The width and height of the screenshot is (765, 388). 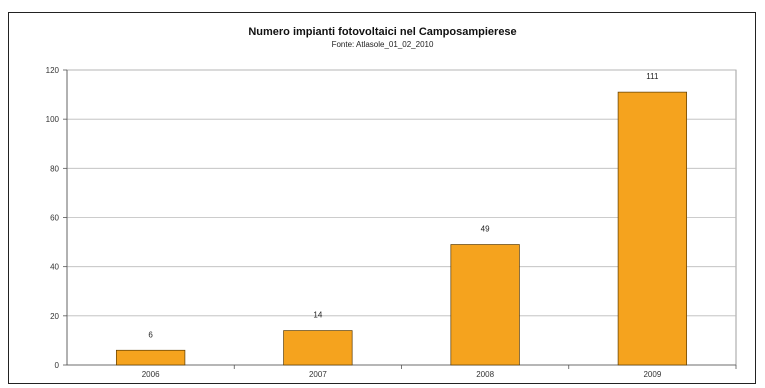 I want to click on x-tick-label-2008: 2008, so click(x=485, y=374).